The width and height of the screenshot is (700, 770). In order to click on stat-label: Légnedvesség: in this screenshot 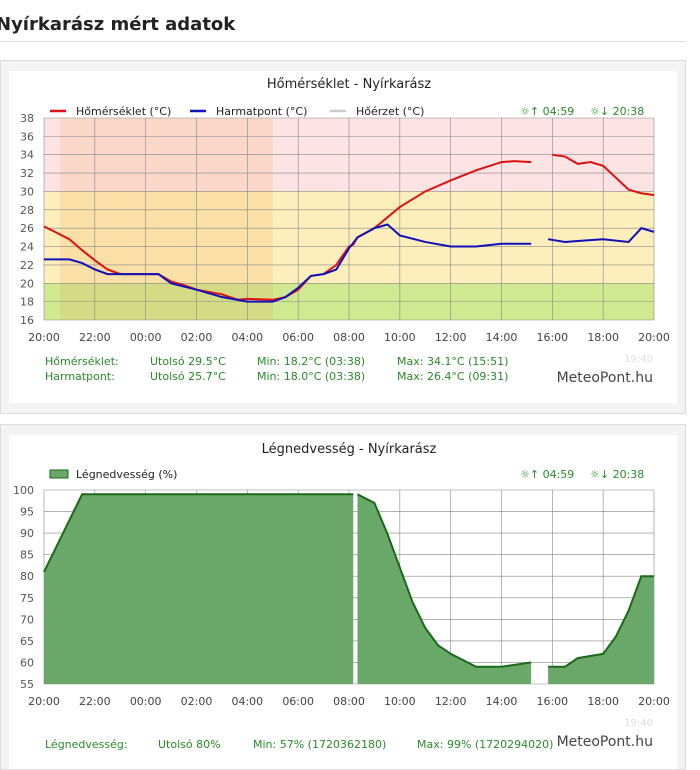, I will do `click(86, 744)`.